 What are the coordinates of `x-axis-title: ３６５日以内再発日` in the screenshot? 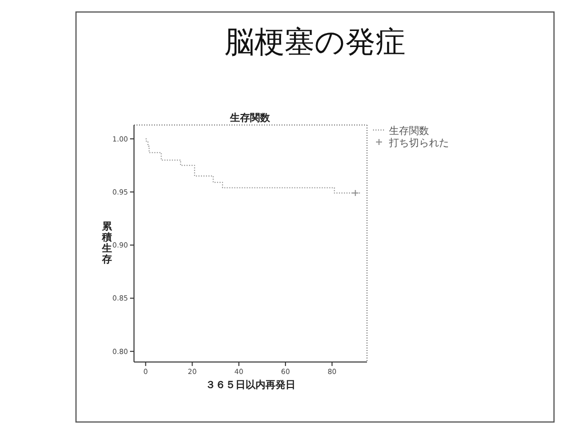 It's located at (251, 385).